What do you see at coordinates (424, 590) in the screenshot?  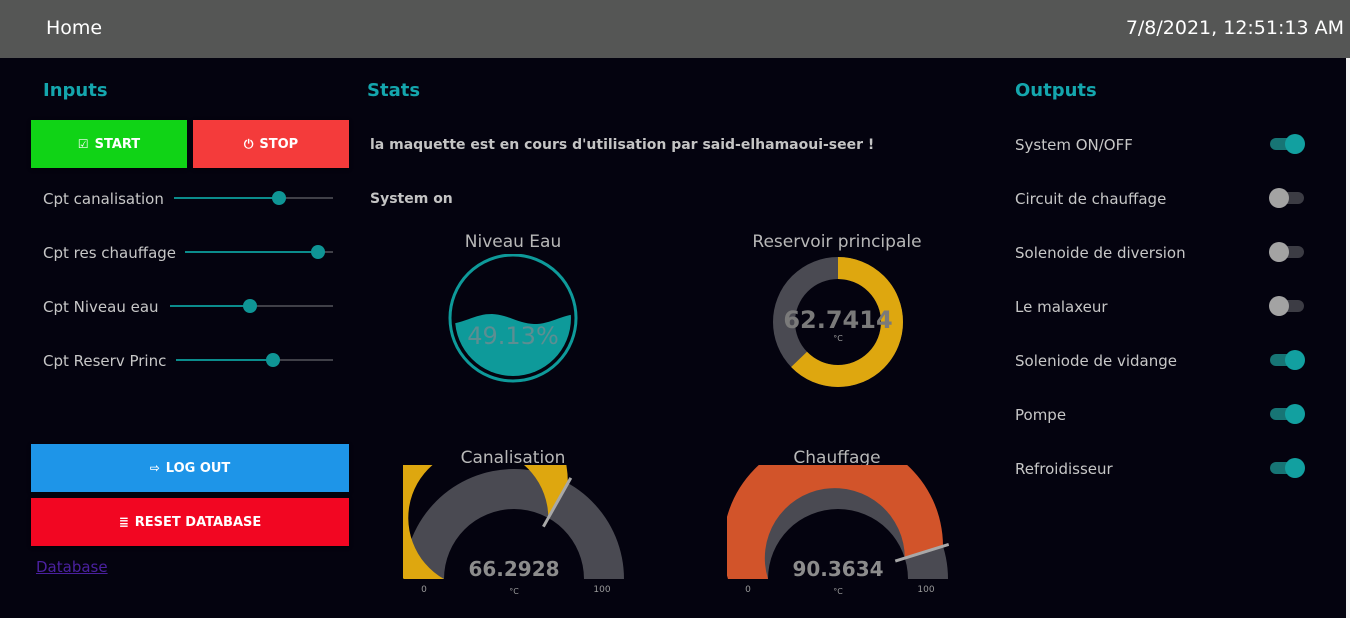 I see `canalisation-min-label: 0` at bounding box center [424, 590].